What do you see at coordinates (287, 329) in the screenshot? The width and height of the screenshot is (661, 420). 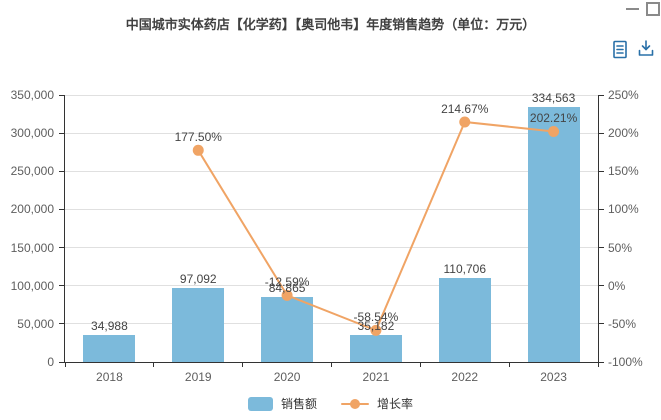 I see `bar-2020` at bounding box center [287, 329].